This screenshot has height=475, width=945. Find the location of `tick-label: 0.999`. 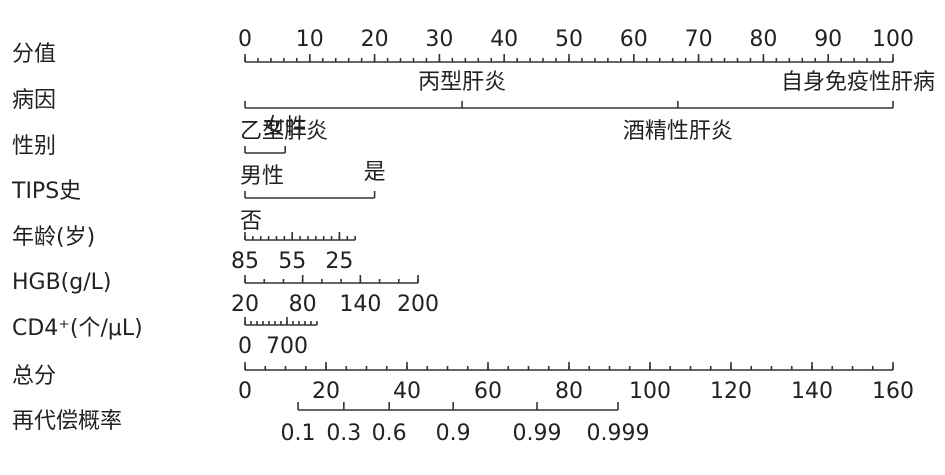

tick-label: 0.999 is located at coordinates (618, 433).